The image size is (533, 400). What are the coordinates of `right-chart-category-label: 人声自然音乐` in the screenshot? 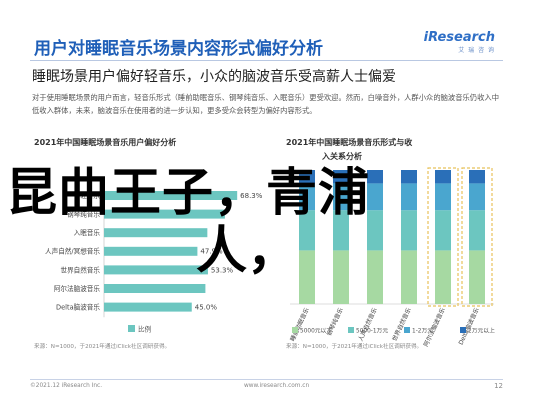 It's located at (367, 324).